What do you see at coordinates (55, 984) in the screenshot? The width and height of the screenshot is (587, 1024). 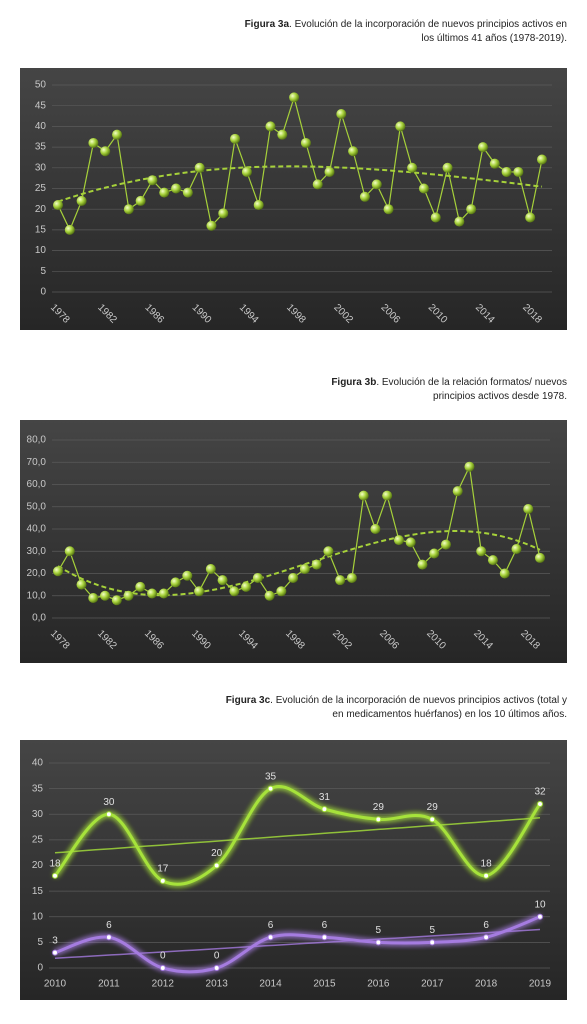 I see `x-tick-label: 2010` at bounding box center [55, 984].